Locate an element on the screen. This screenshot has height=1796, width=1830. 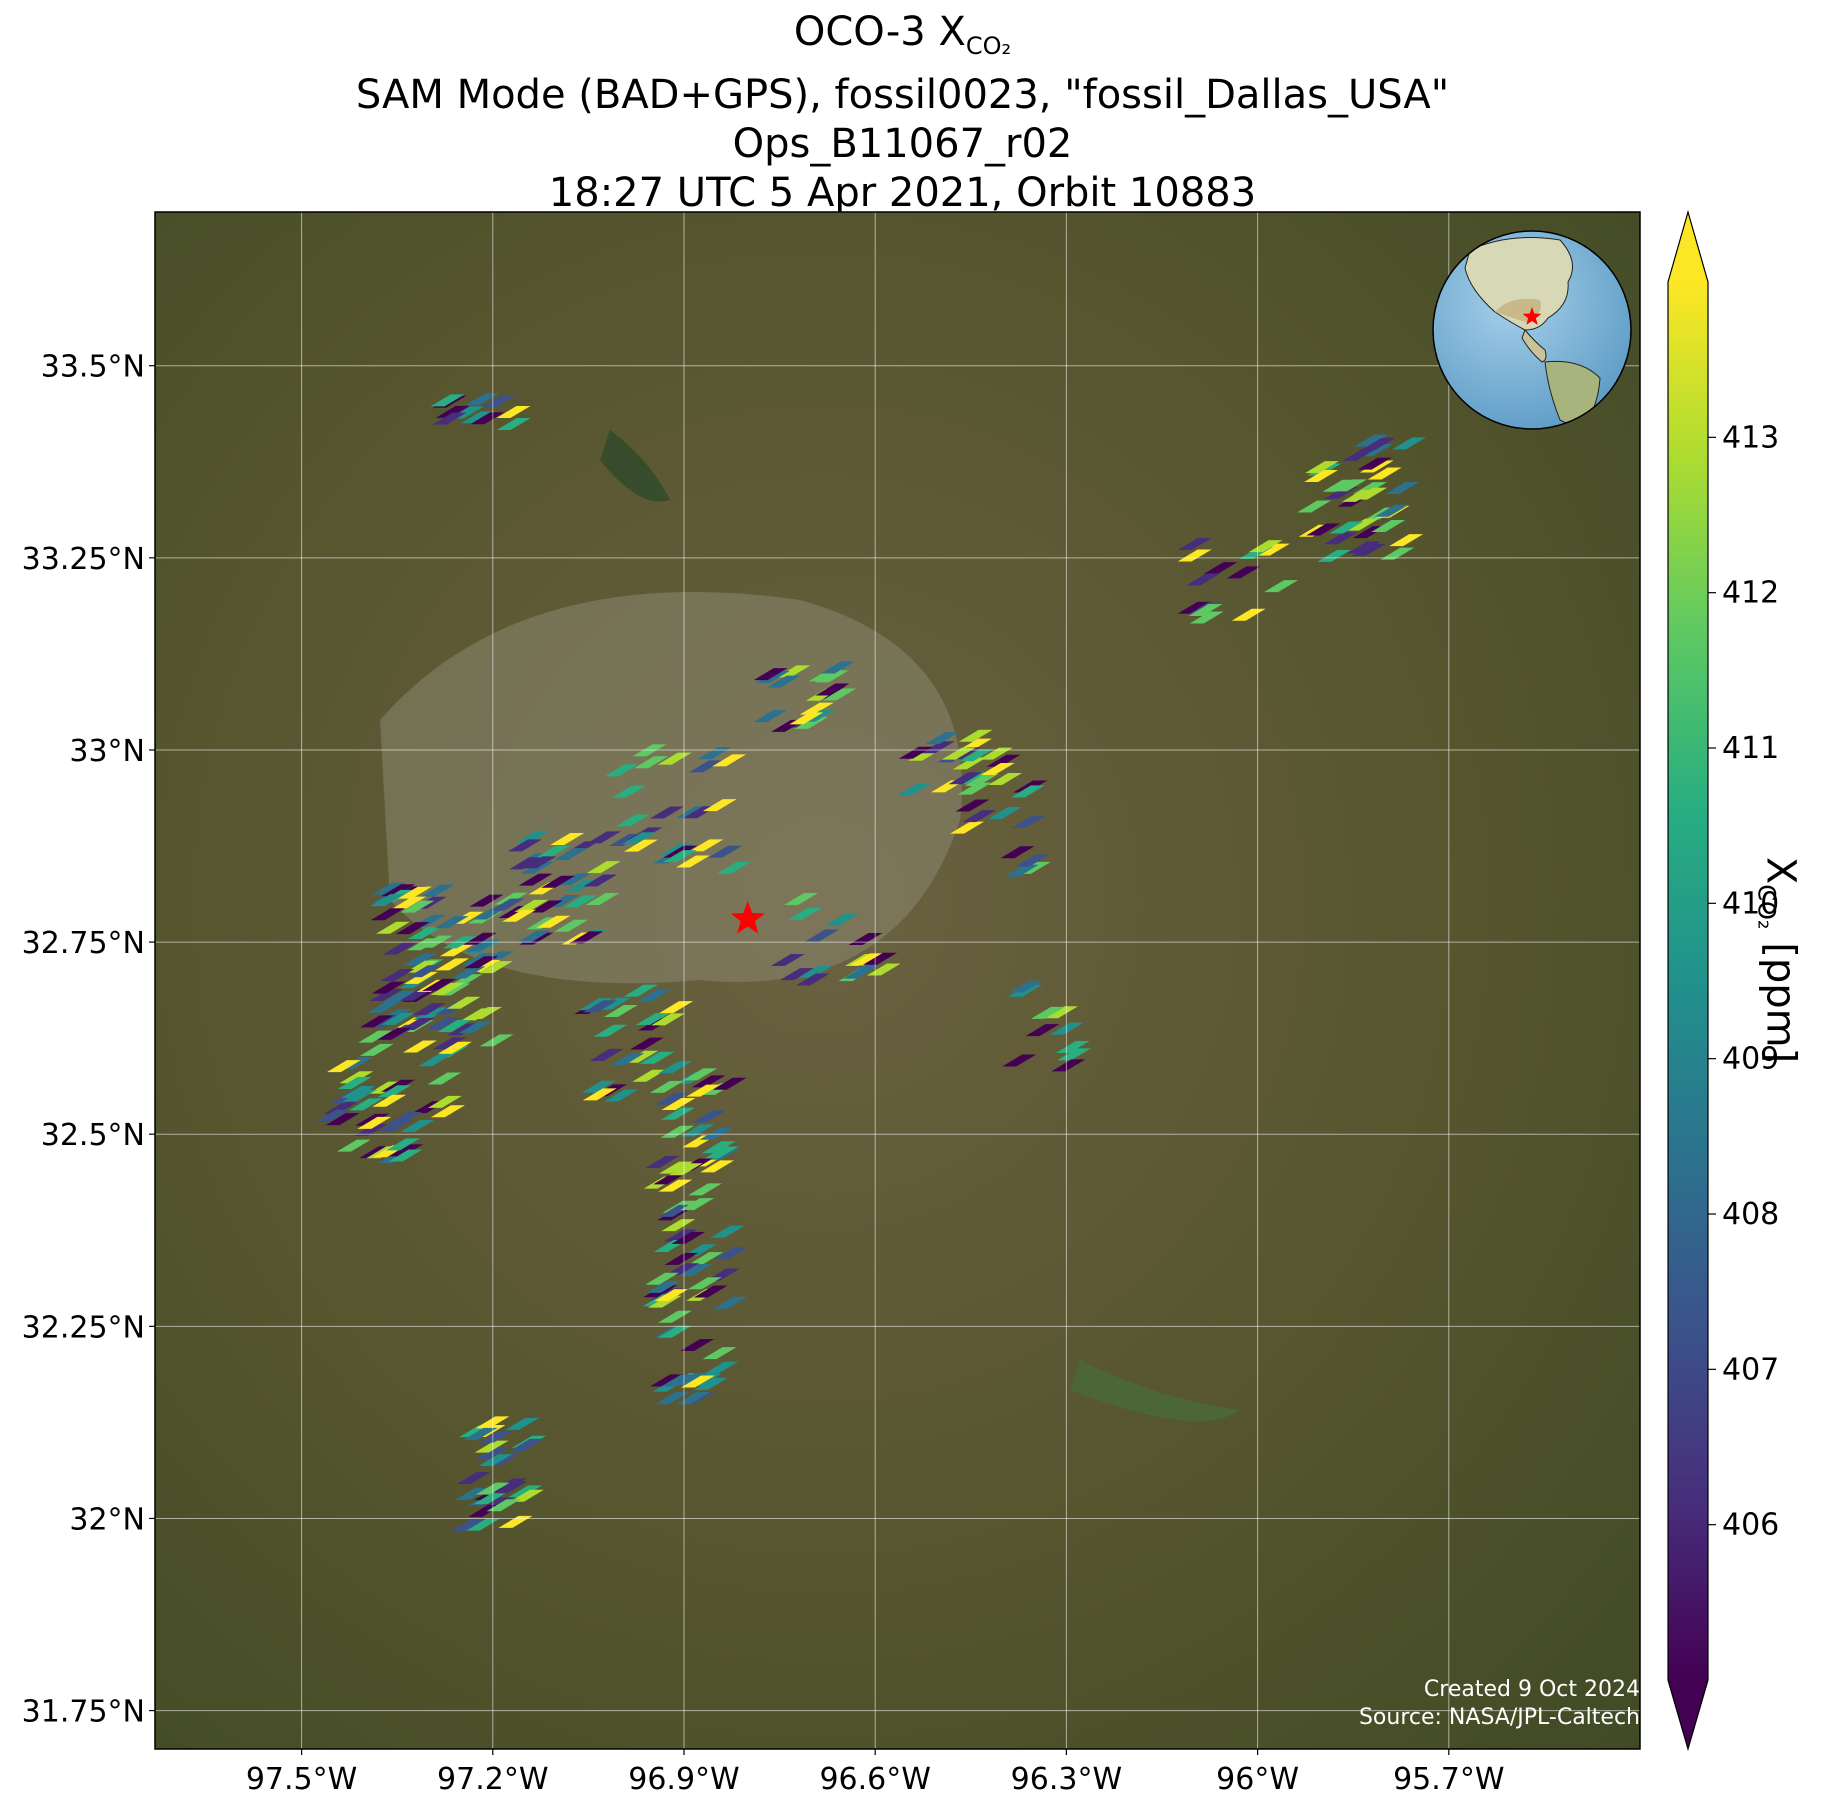
colorbar-tick-label: 407 is located at coordinates (1750, 1369).